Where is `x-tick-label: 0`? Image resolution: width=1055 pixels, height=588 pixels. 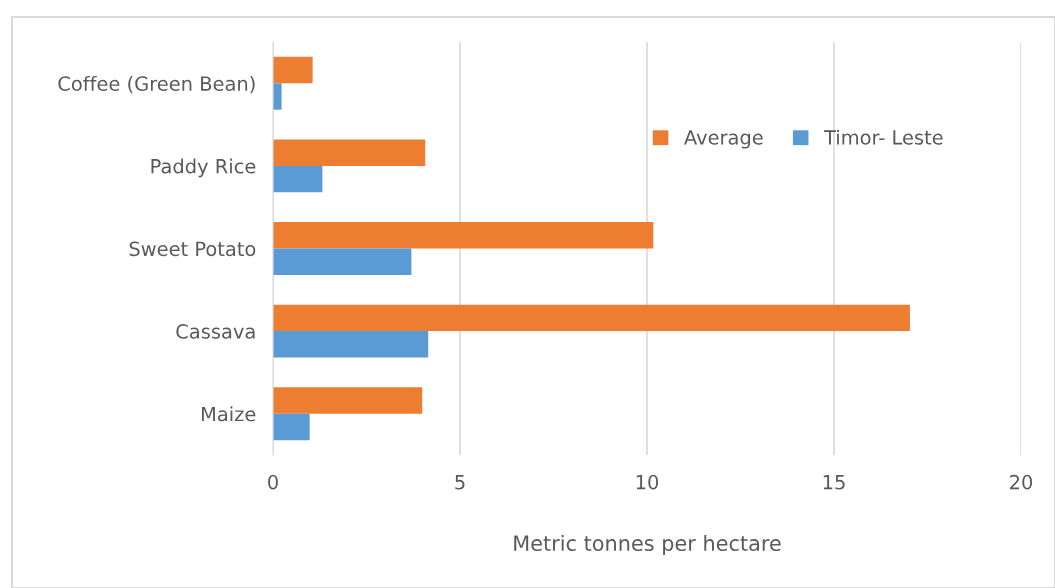 x-tick-label: 0 is located at coordinates (273, 482).